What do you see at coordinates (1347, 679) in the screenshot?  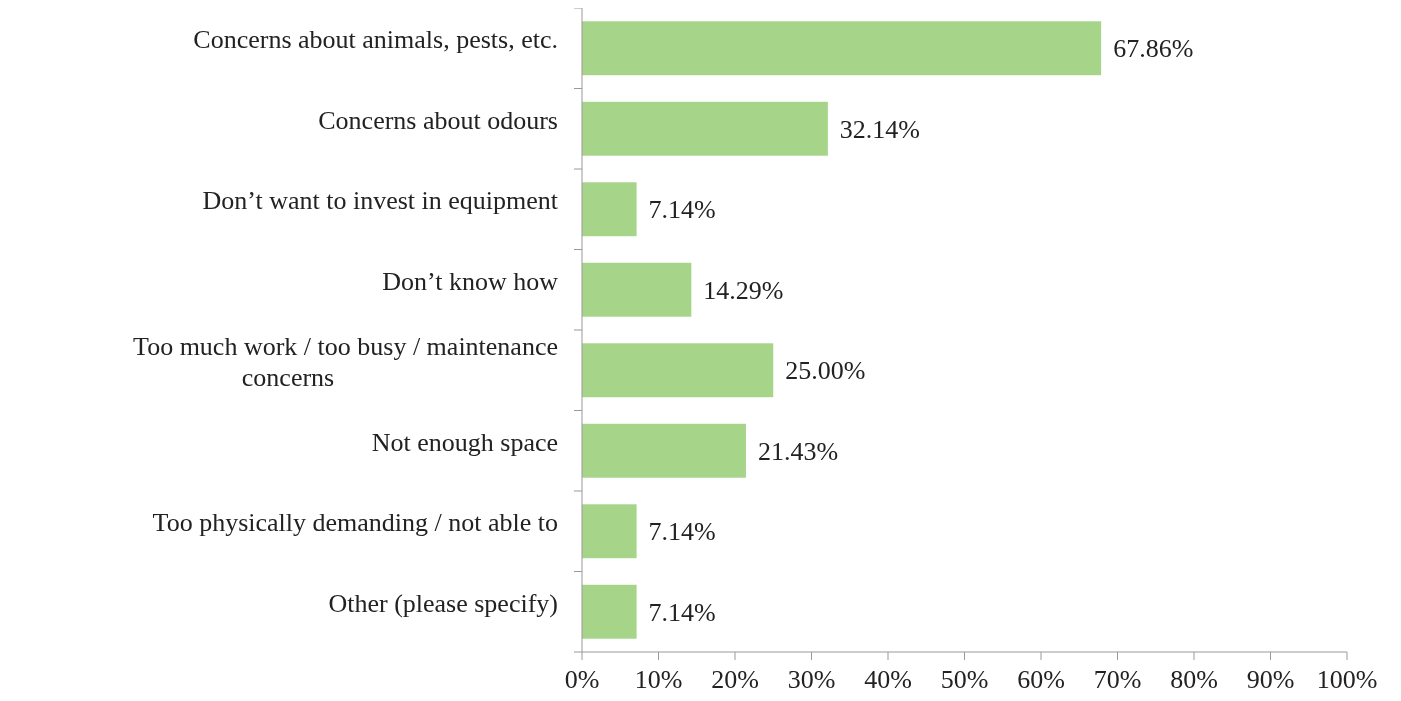 I see `x-tick-label: 100%` at bounding box center [1347, 679].